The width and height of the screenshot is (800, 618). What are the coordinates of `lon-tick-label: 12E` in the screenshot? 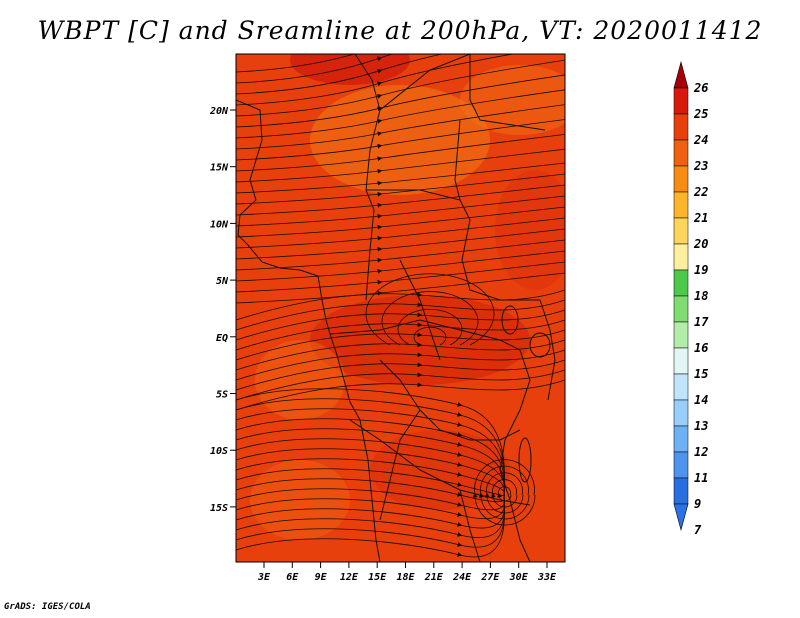 It's located at (349, 577).